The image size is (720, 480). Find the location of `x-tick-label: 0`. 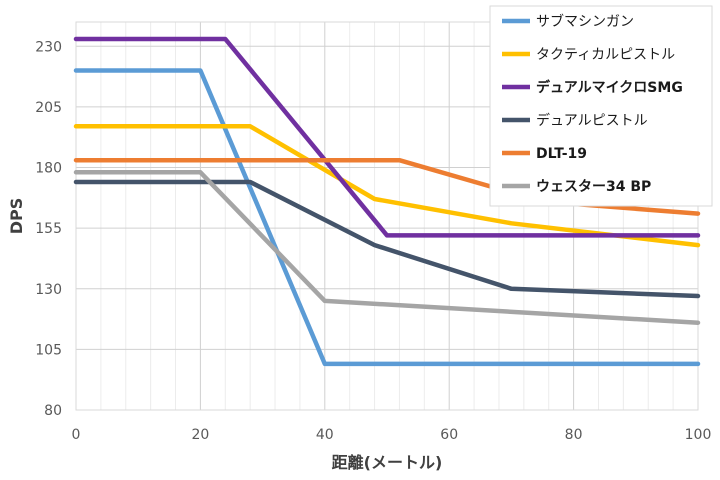

x-tick-label: 0 is located at coordinates (76, 435).